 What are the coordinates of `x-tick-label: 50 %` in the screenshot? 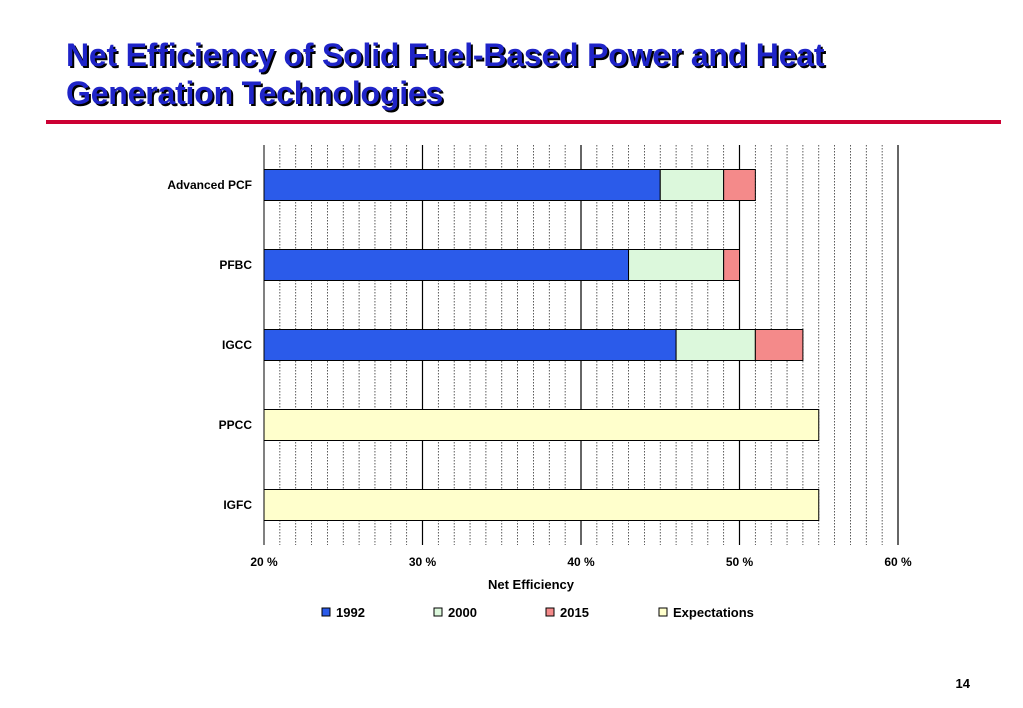 It's located at (740, 562).